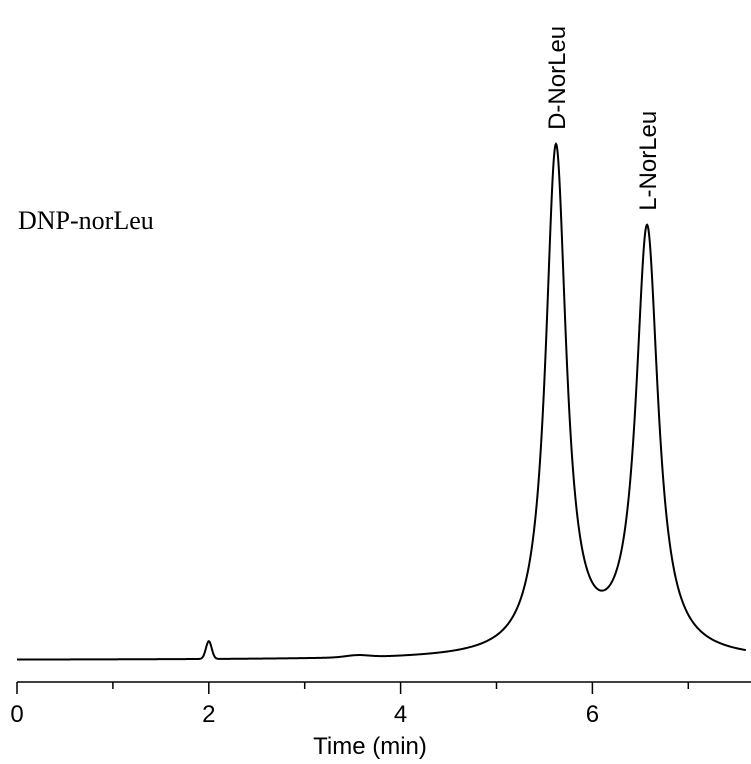 Image resolution: width=751 pixels, height=764 pixels. Describe the element at coordinates (648, 161) in the screenshot. I see `peak-label-l-norleu: L-NorLeu` at that location.